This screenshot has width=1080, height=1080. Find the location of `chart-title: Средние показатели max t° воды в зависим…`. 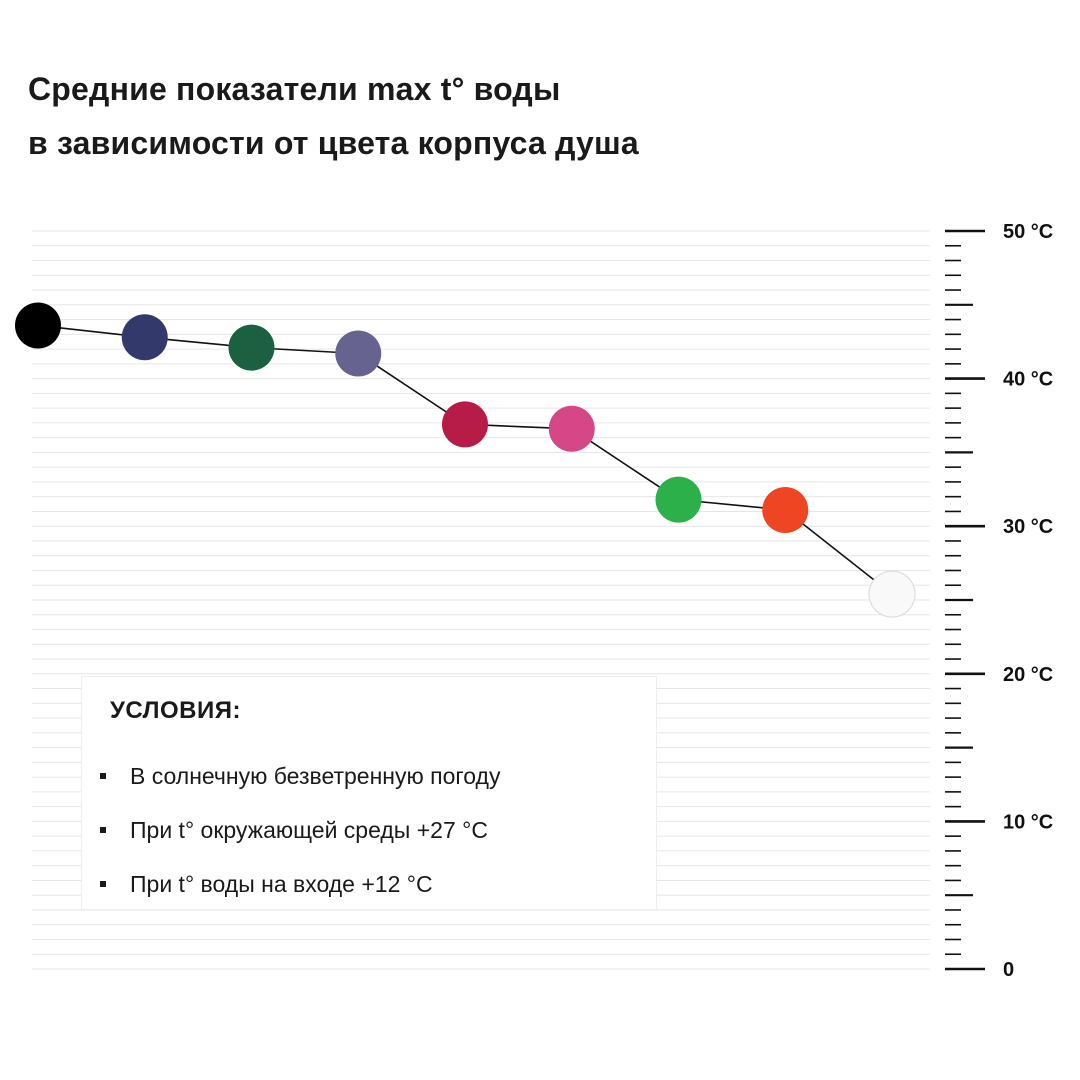

chart-title: Средние показатели max t° воды в зависим… is located at coordinates (333, 116).